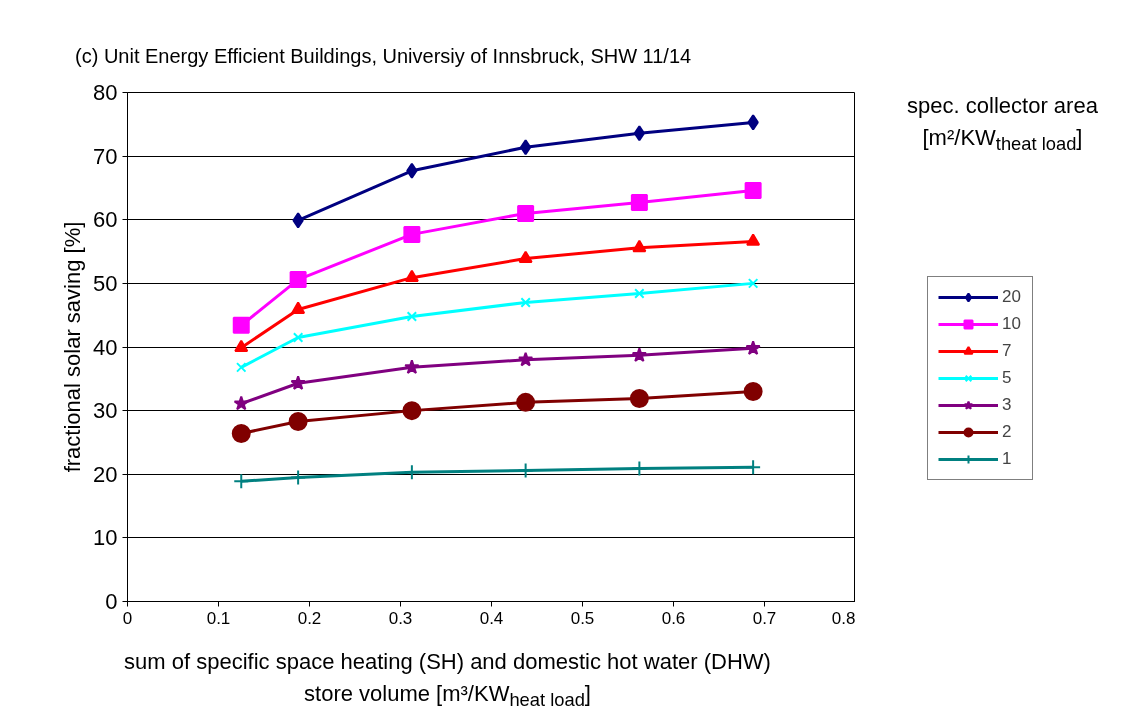 The height and width of the screenshot is (712, 1140). I want to click on y-tick-label: 20, so click(105, 474).